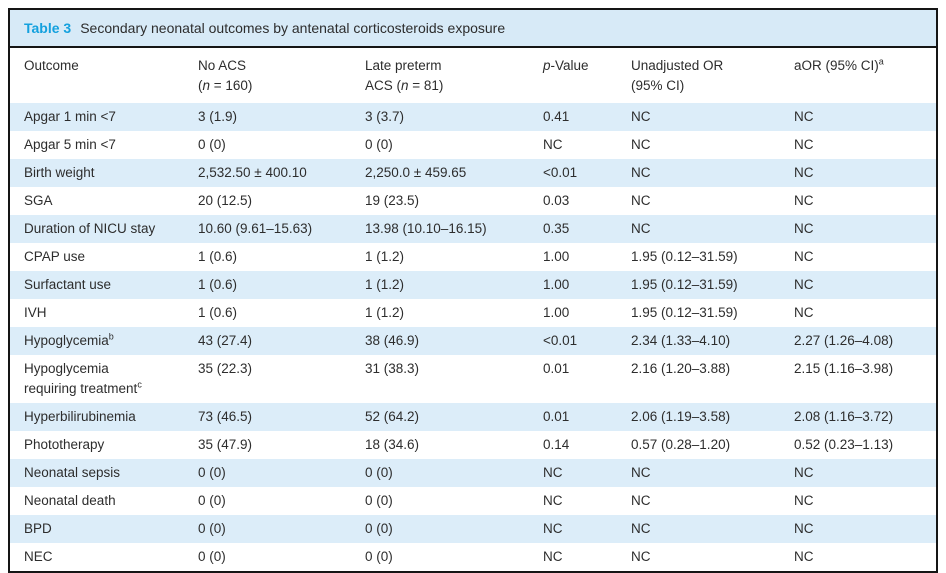 This screenshot has height=573, width=946. Describe the element at coordinates (225, 444) in the screenshot. I see `cell-no-acs: 35 (47.9)` at that location.